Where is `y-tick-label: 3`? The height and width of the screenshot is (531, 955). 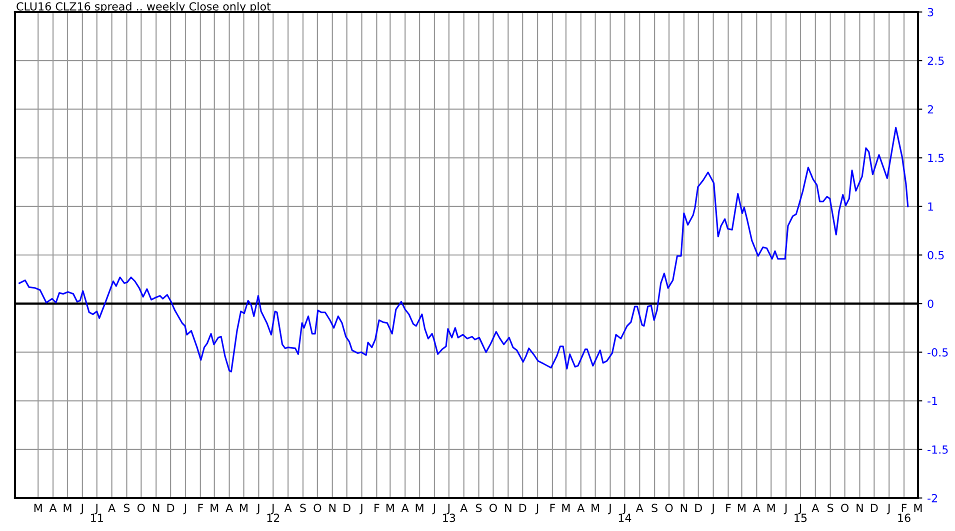 y-tick-label: 3 is located at coordinates (931, 12).